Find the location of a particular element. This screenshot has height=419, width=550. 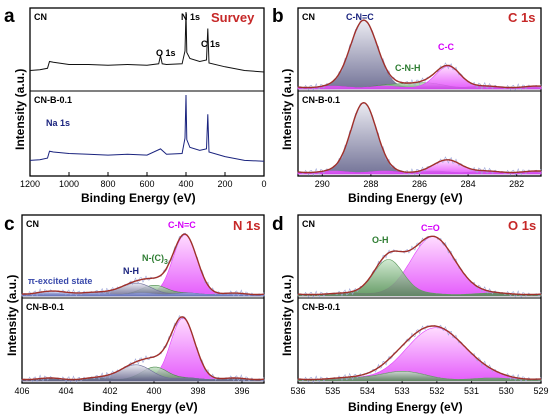

annotation-na1s: Na 1s is located at coordinates (58, 123).